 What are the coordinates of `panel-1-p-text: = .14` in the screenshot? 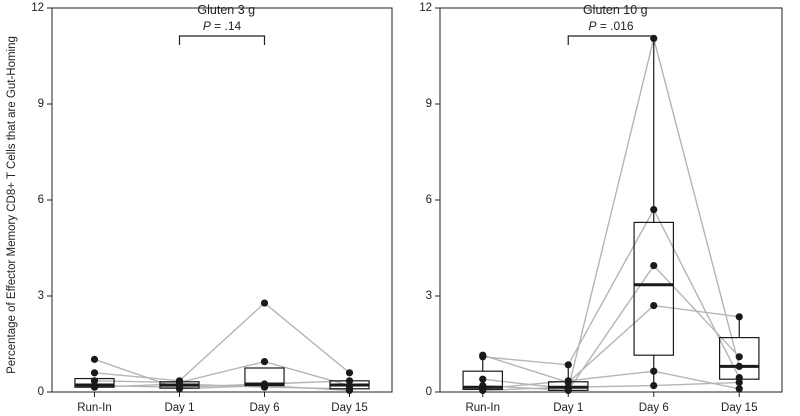 It's located at (226, 26).